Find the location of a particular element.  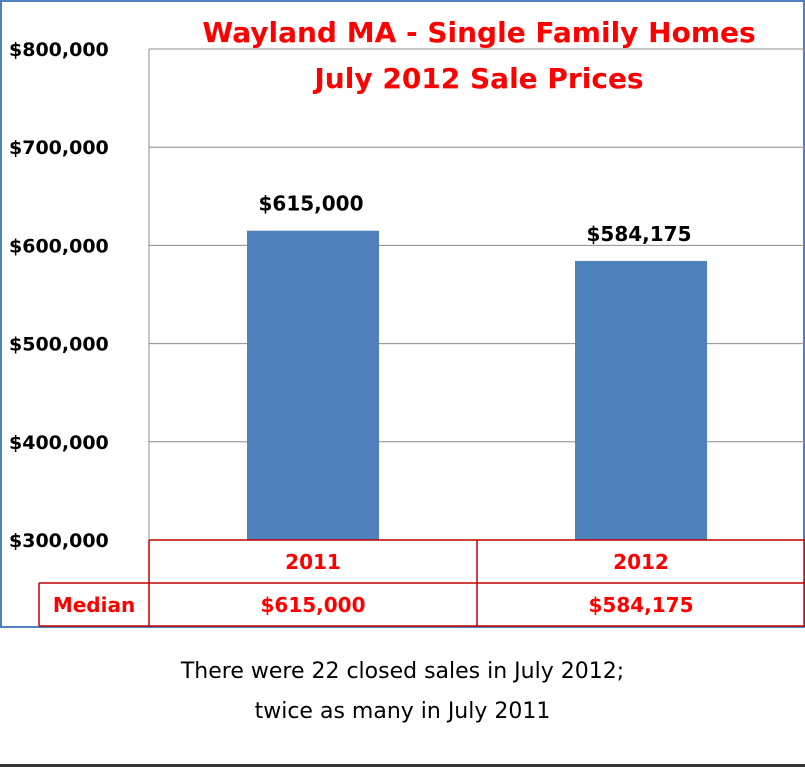

bar-2011 is located at coordinates (313, 385).